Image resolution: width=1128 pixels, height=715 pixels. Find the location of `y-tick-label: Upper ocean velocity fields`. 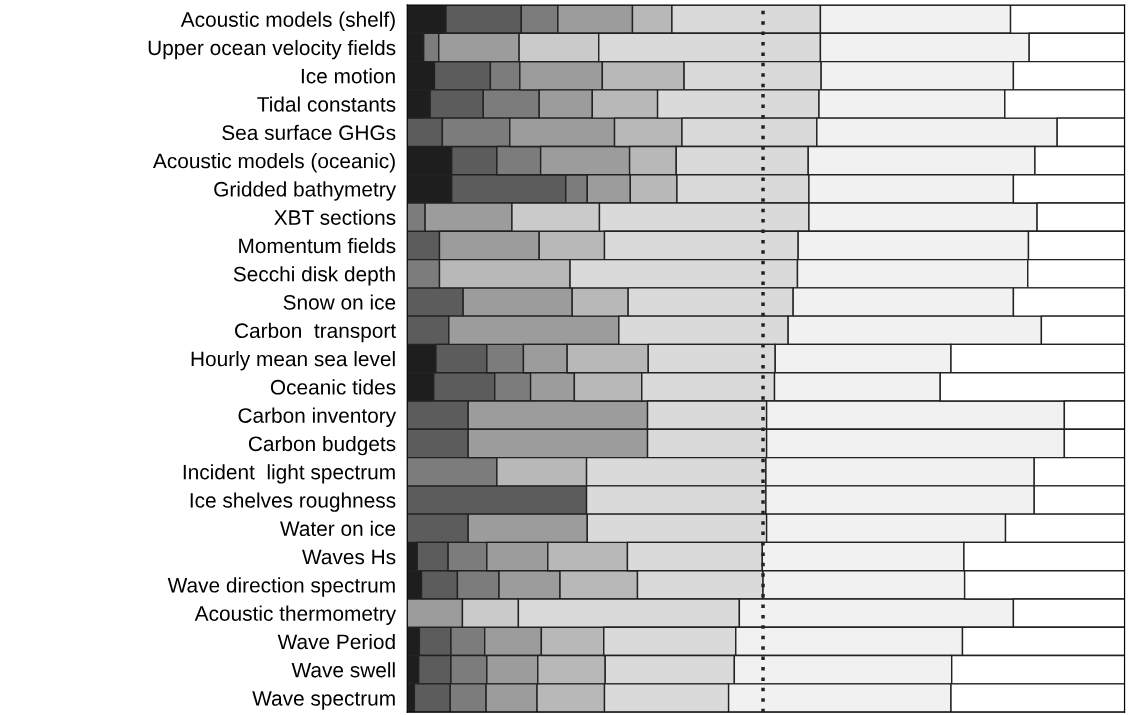

y-tick-label: Upper ocean velocity fields is located at coordinates (272, 49).